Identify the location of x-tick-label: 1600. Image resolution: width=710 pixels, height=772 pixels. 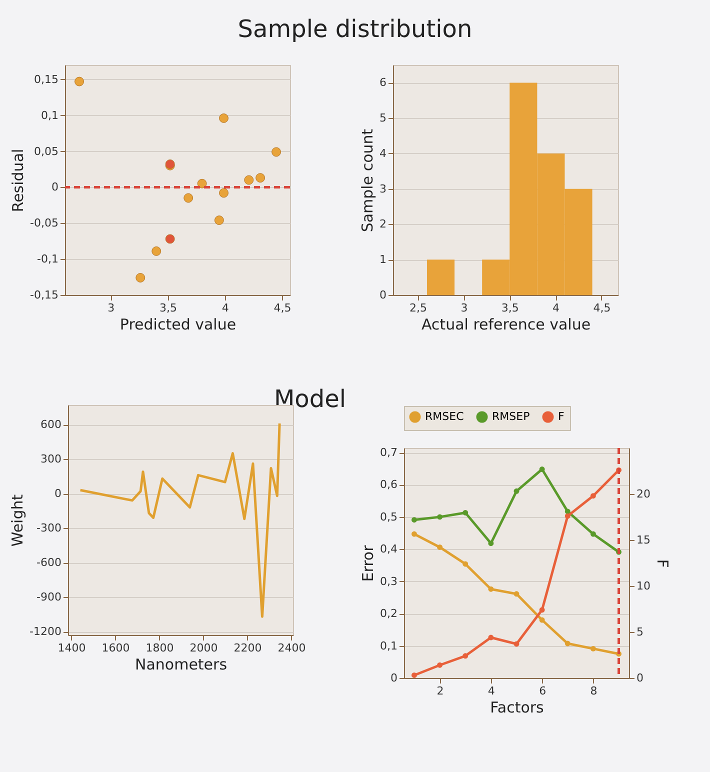
(116, 648).